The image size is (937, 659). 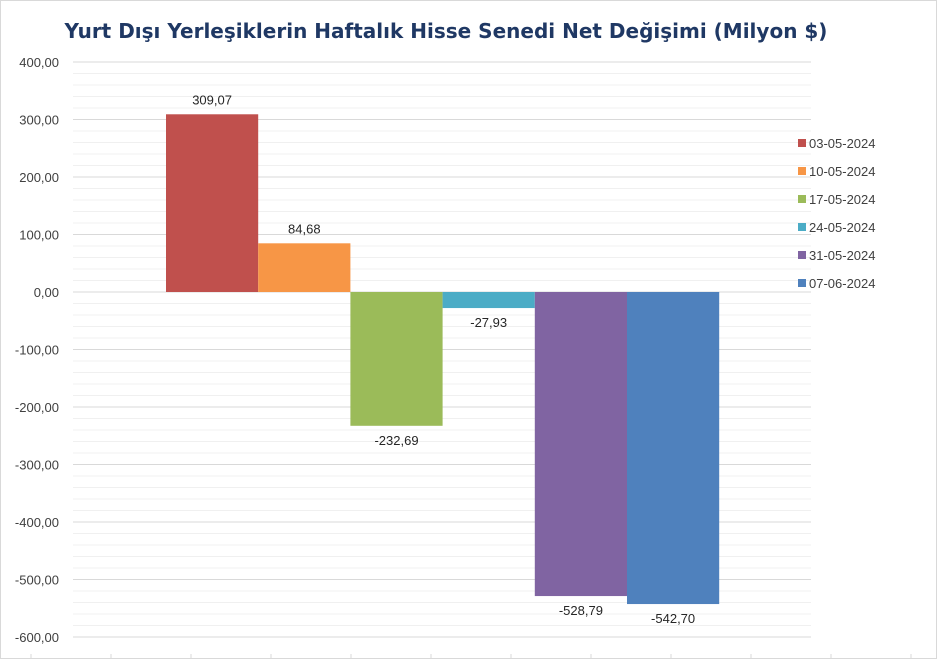 What do you see at coordinates (46, 292) in the screenshot?
I see `y-tick-label: 0,00` at bounding box center [46, 292].